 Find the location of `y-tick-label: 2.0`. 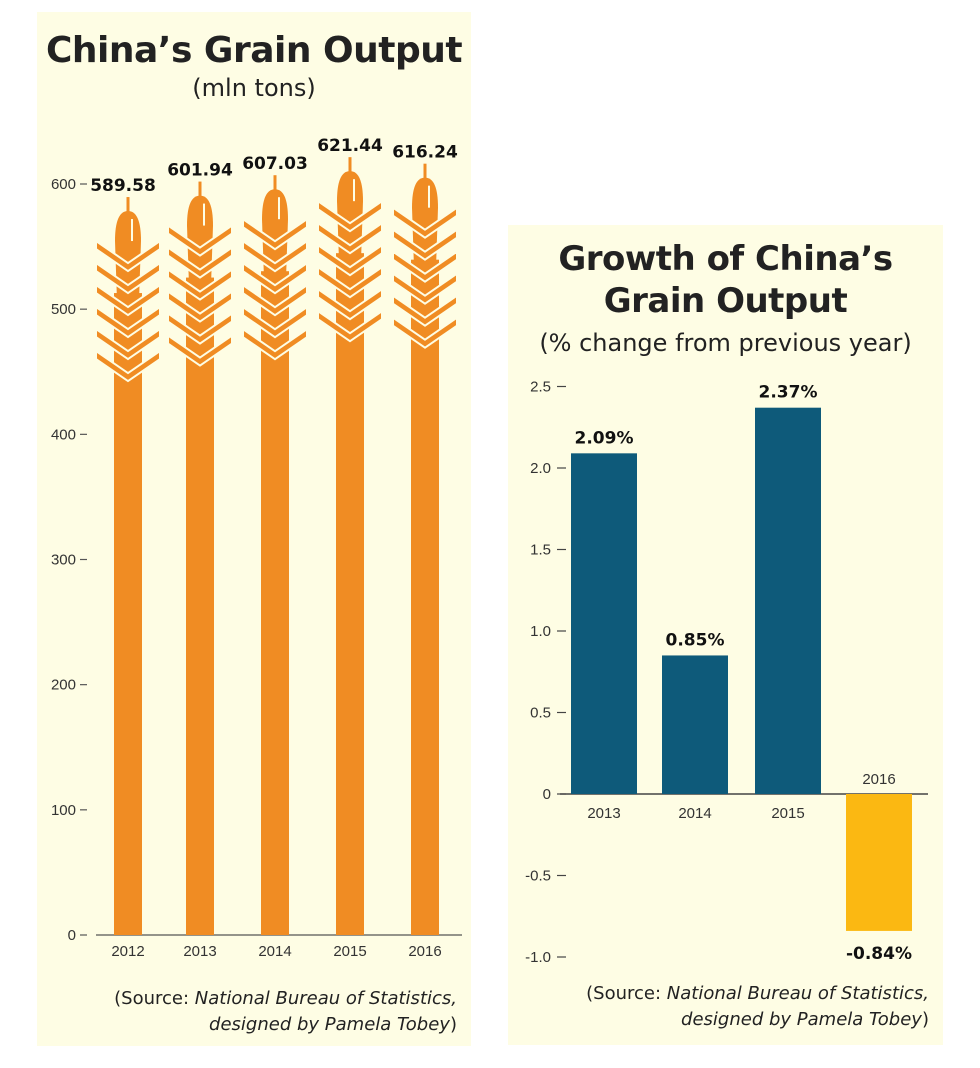

y-tick-label: 2.0 is located at coordinates (540, 468).